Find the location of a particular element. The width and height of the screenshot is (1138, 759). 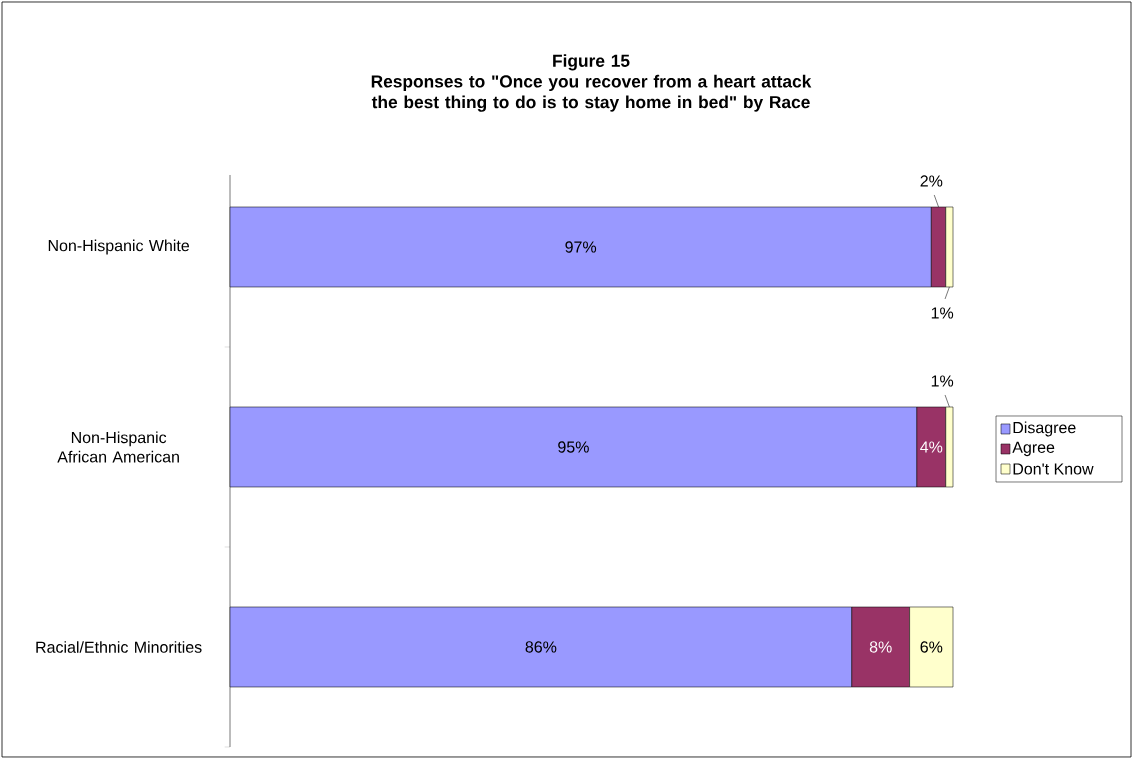

y-tick-label: Non-Hispanic White is located at coordinates (119, 247).